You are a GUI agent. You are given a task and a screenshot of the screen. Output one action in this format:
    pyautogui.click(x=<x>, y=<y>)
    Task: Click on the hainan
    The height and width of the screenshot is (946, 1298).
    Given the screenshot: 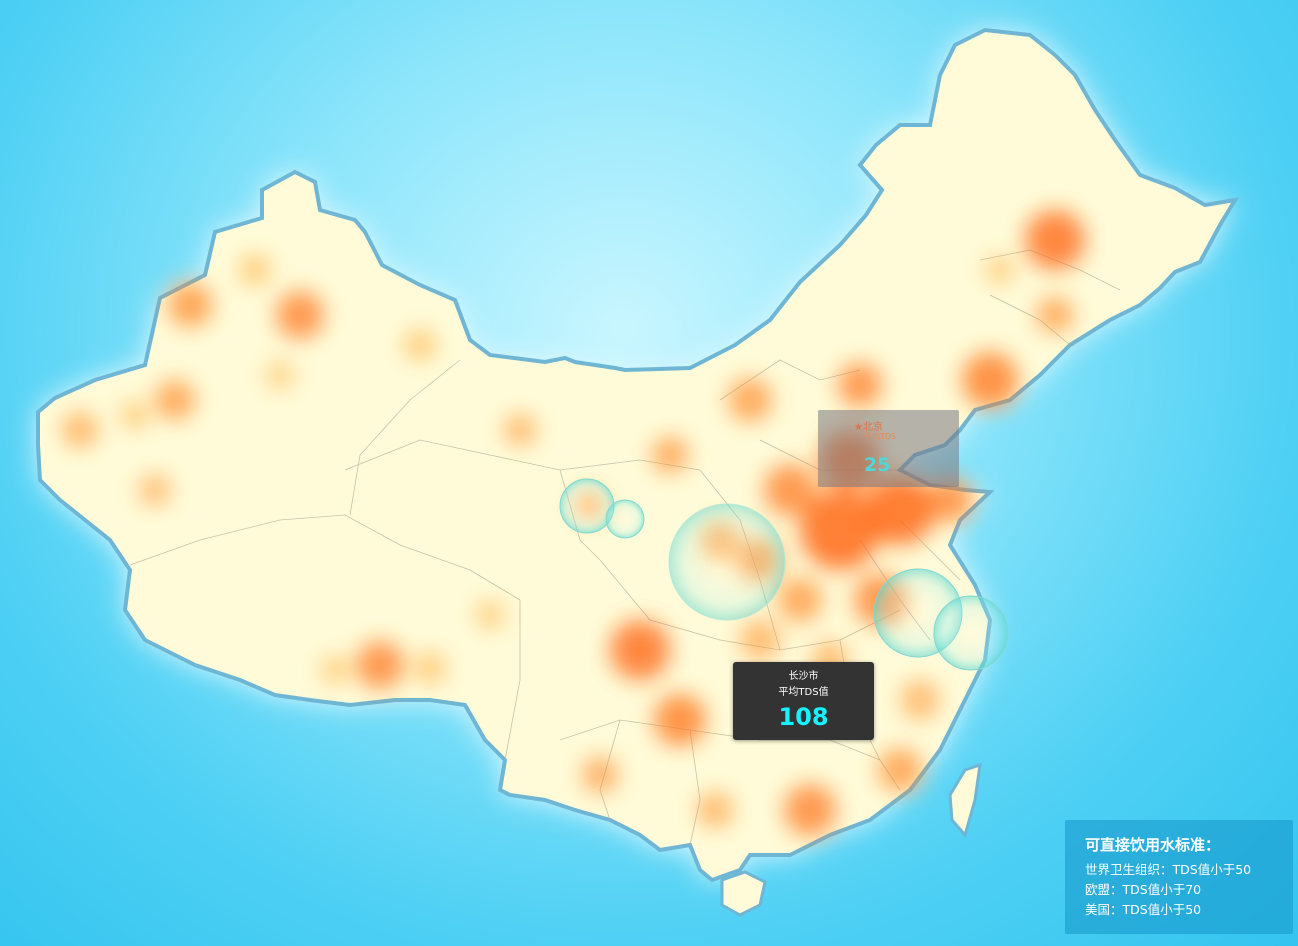 What is the action you would take?
    pyautogui.click(x=743, y=893)
    